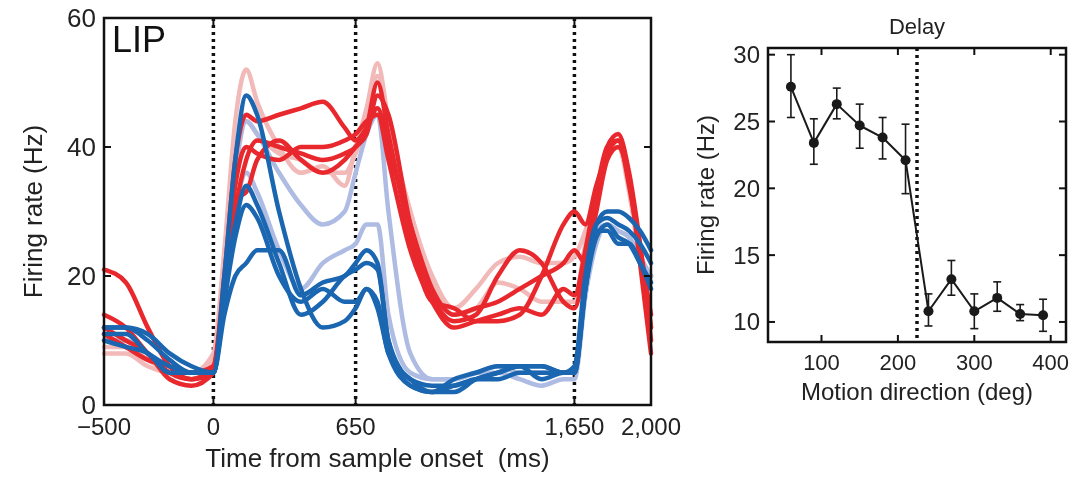 This screenshot has width=1091, height=488. Describe the element at coordinates (377, 458) in the screenshot. I see `x-axis-title: Time from sample onset (ms)` at that location.